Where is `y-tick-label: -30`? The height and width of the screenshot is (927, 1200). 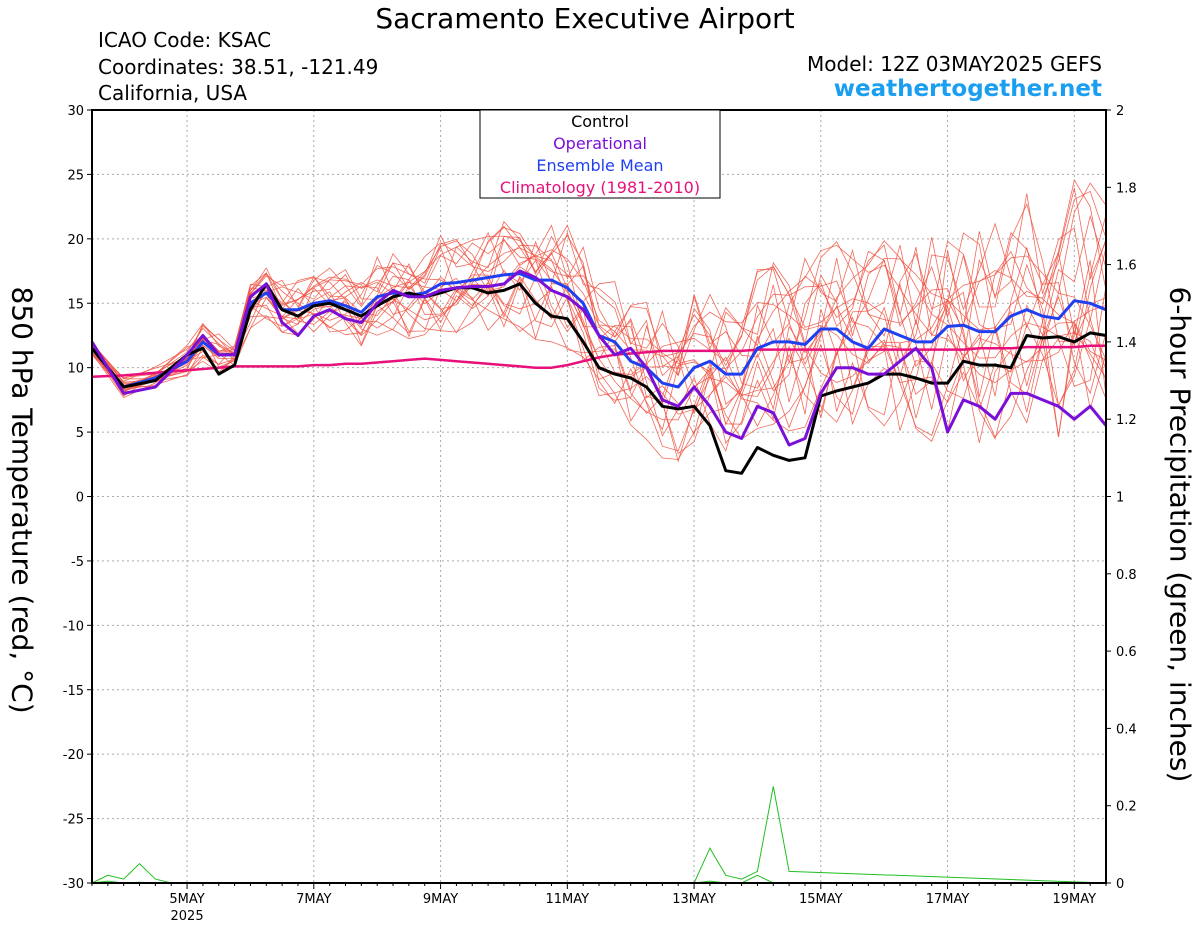 y-tick-label: -30 is located at coordinates (73, 884).